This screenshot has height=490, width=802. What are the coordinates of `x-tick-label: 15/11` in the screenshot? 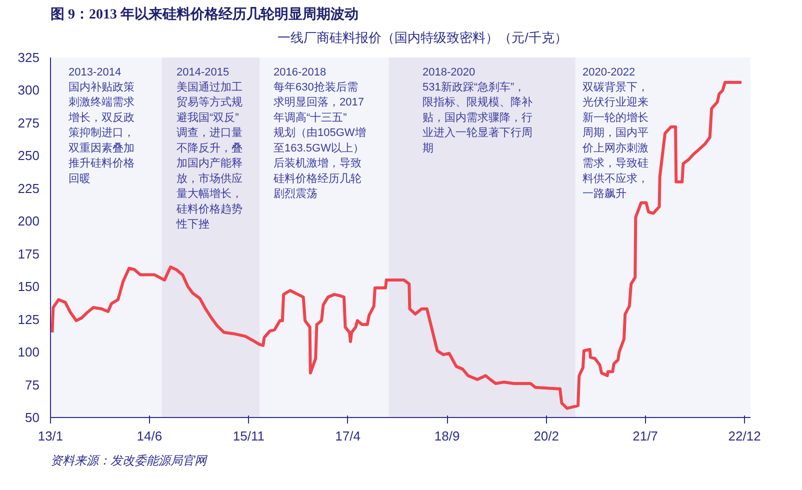 It's located at (248, 436).